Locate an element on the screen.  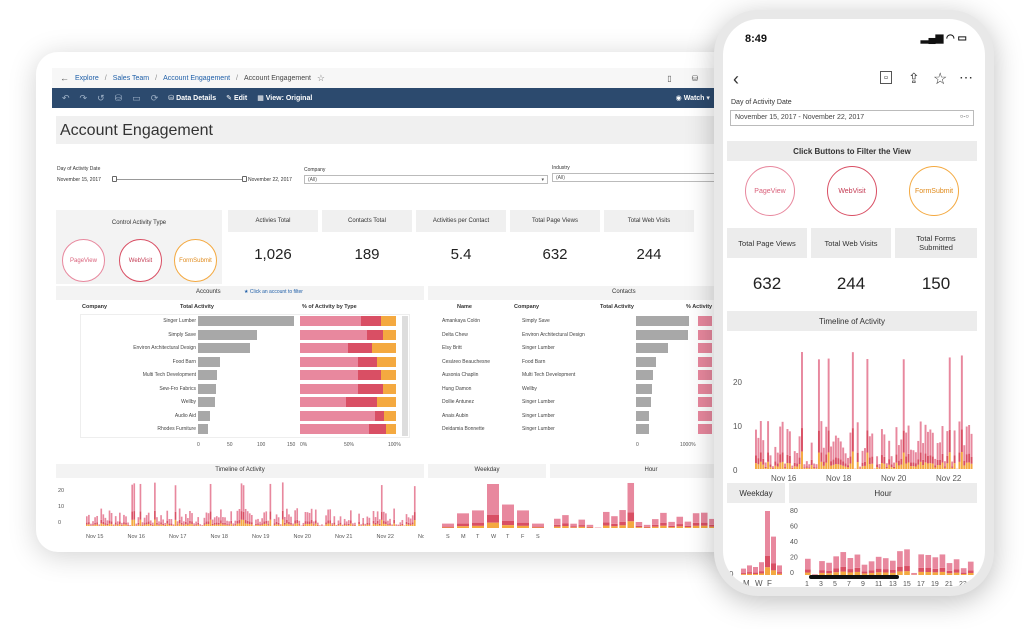
date-slider-end-handle is located at coordinates (244, 179).